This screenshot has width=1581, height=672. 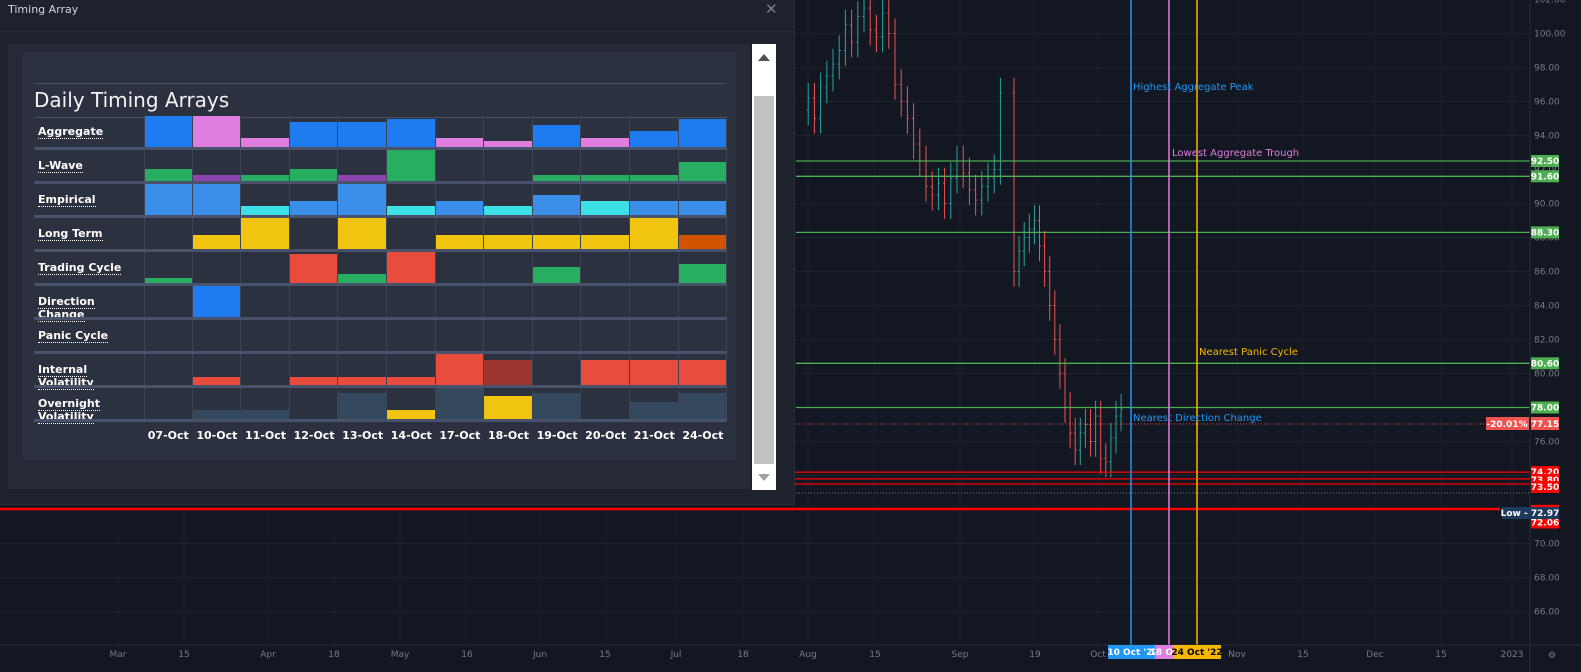 What do you see at coordinates (1550, 35) in the screenshot?
I see `price-tick-label: 100.00` at bounding box center [1550, 35].